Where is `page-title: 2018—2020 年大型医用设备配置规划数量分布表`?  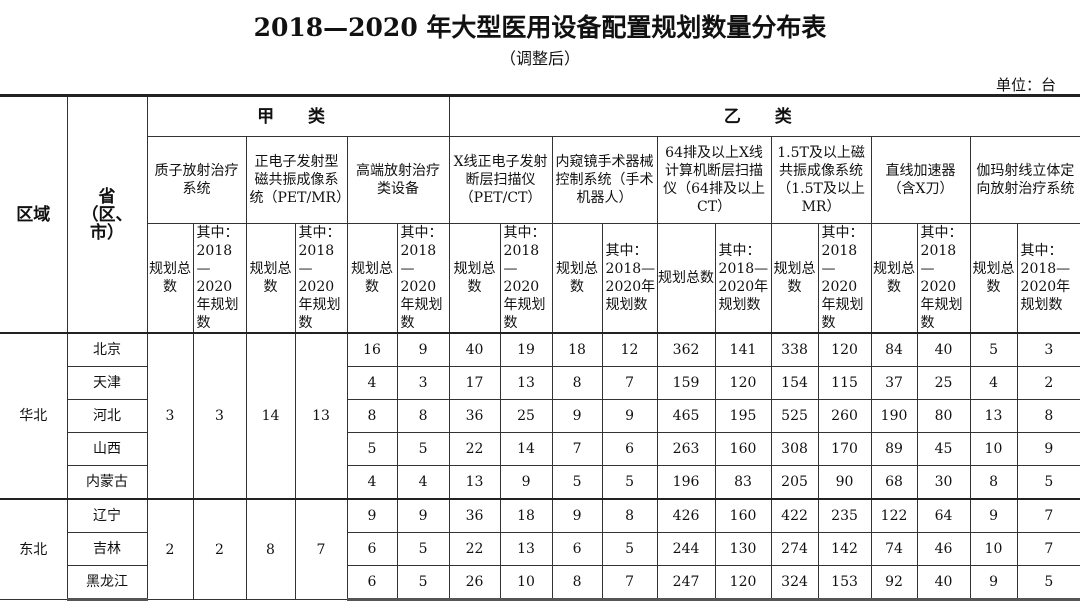
page-title: 2018—2020 年大型医用设备配置规划数量分布表 is located at coordinates (540, 27).